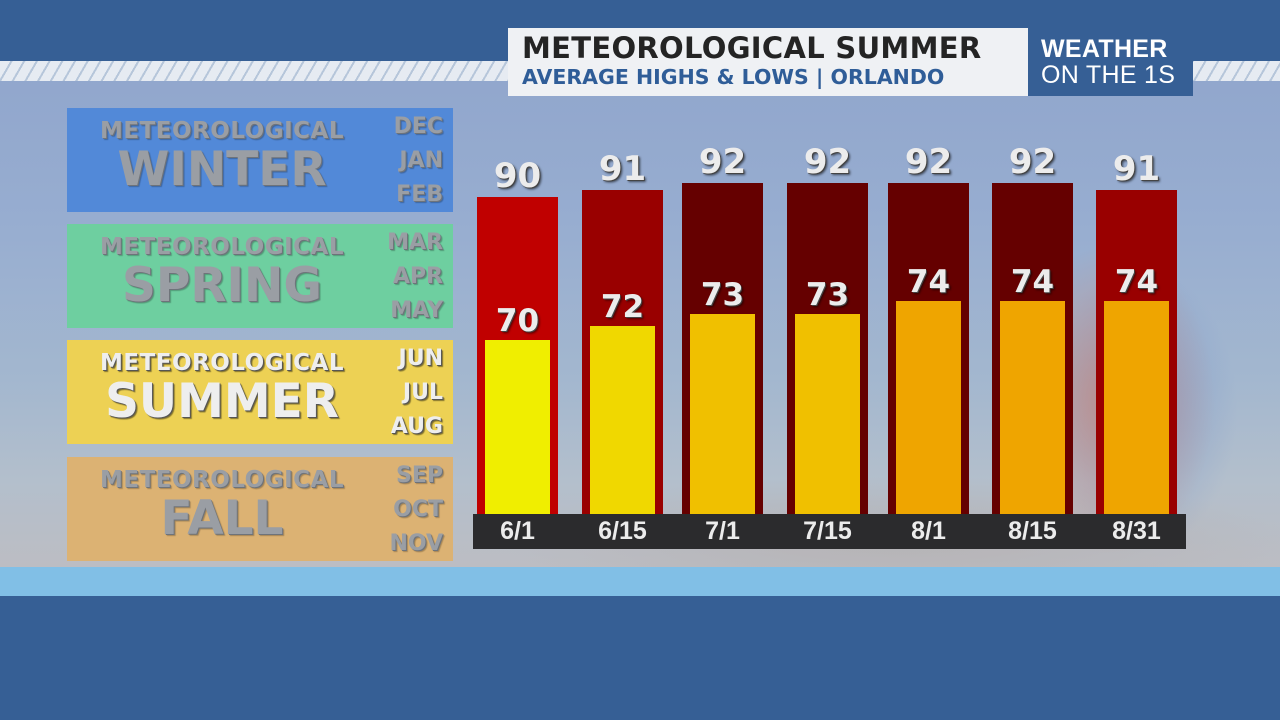 This screenshot has width=1280, height=720. I want to click on season-months: JUN JUL AUG, so click(407, 393).